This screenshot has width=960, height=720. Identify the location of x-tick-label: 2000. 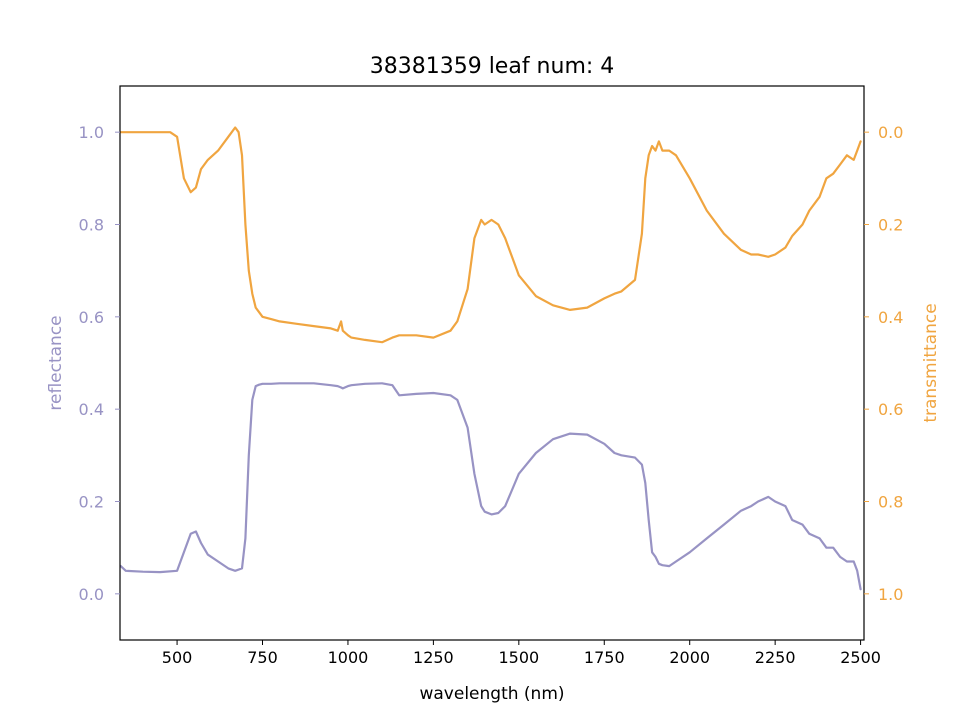
(689, 657).